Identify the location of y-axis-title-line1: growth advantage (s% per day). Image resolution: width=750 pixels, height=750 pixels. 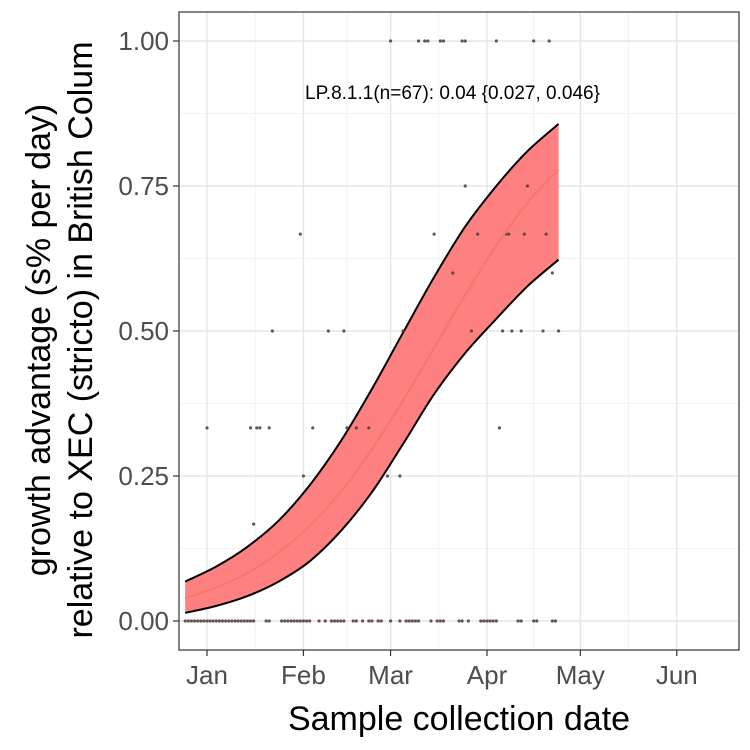
(39, 340).